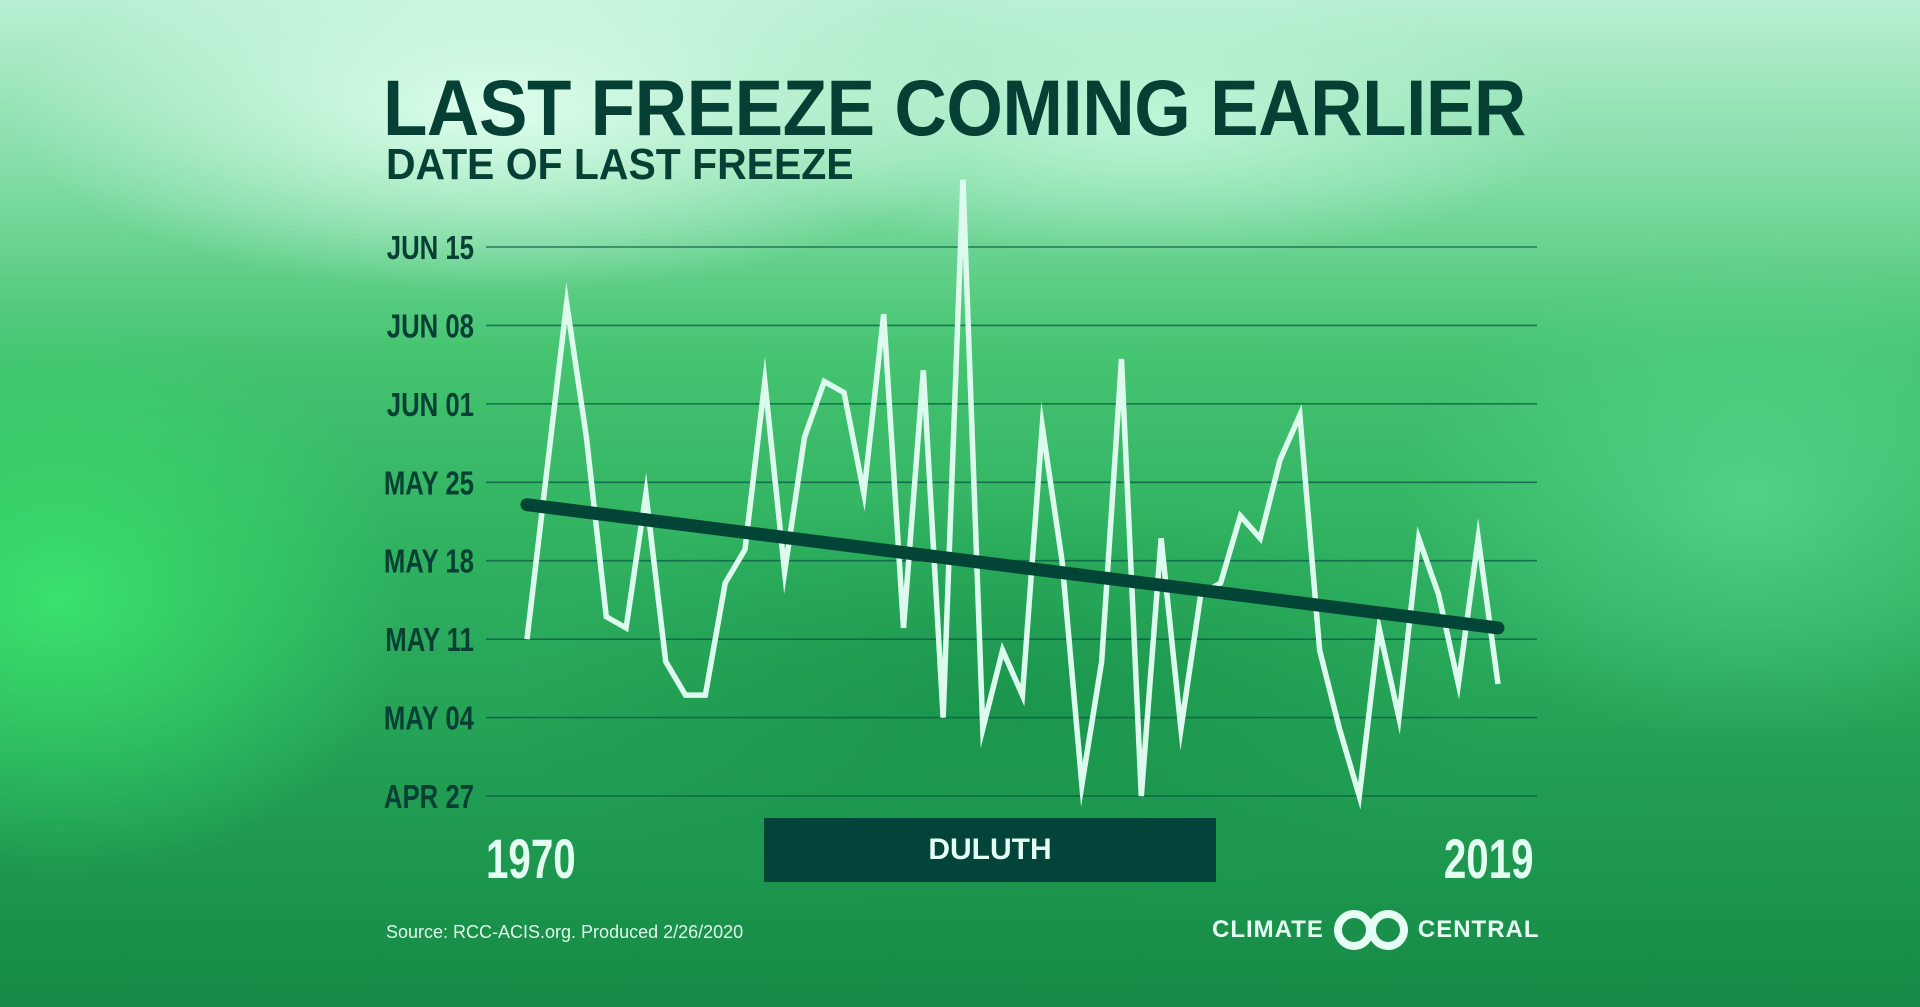 This screenshot has height=1007, width=1920. I want to click on y-tick-label: JUN 15, so click(430, 248).